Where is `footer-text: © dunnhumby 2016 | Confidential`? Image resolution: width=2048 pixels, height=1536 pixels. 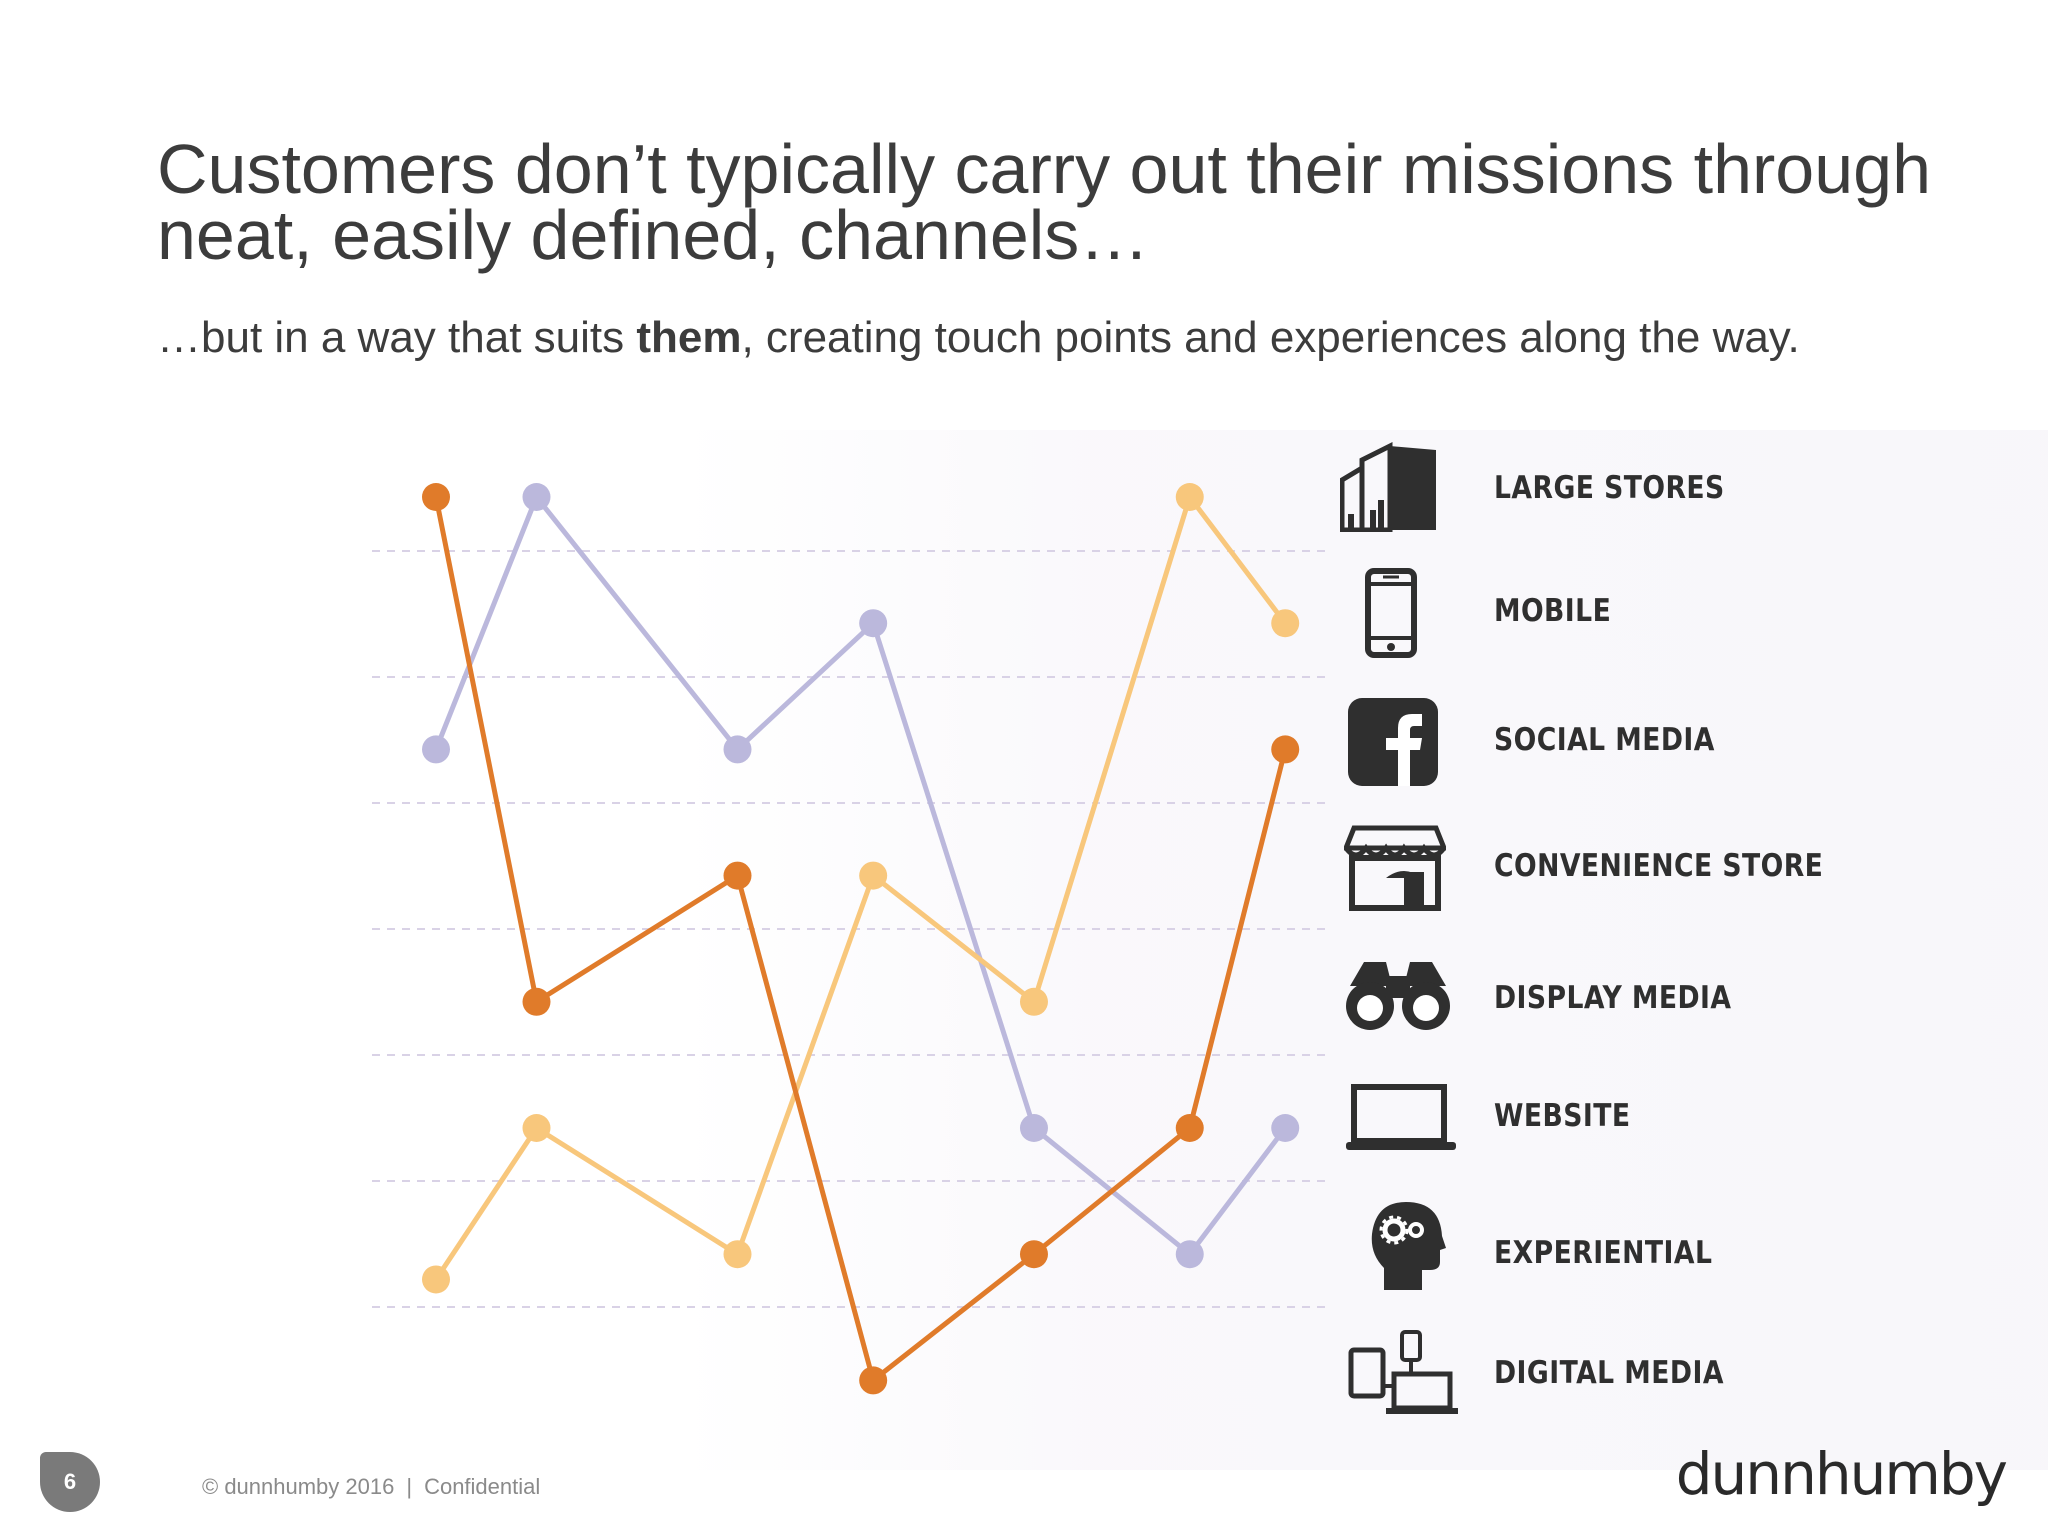 footer-text: © dunnhumby 2016 | Confidential is located at coordinates (371, 1487).